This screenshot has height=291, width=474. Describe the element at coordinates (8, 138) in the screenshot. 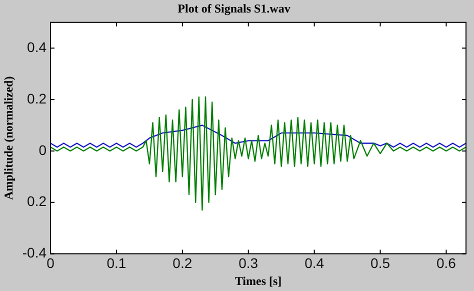

I see `y-axis-title: Amplitude (normalized)` at that location.